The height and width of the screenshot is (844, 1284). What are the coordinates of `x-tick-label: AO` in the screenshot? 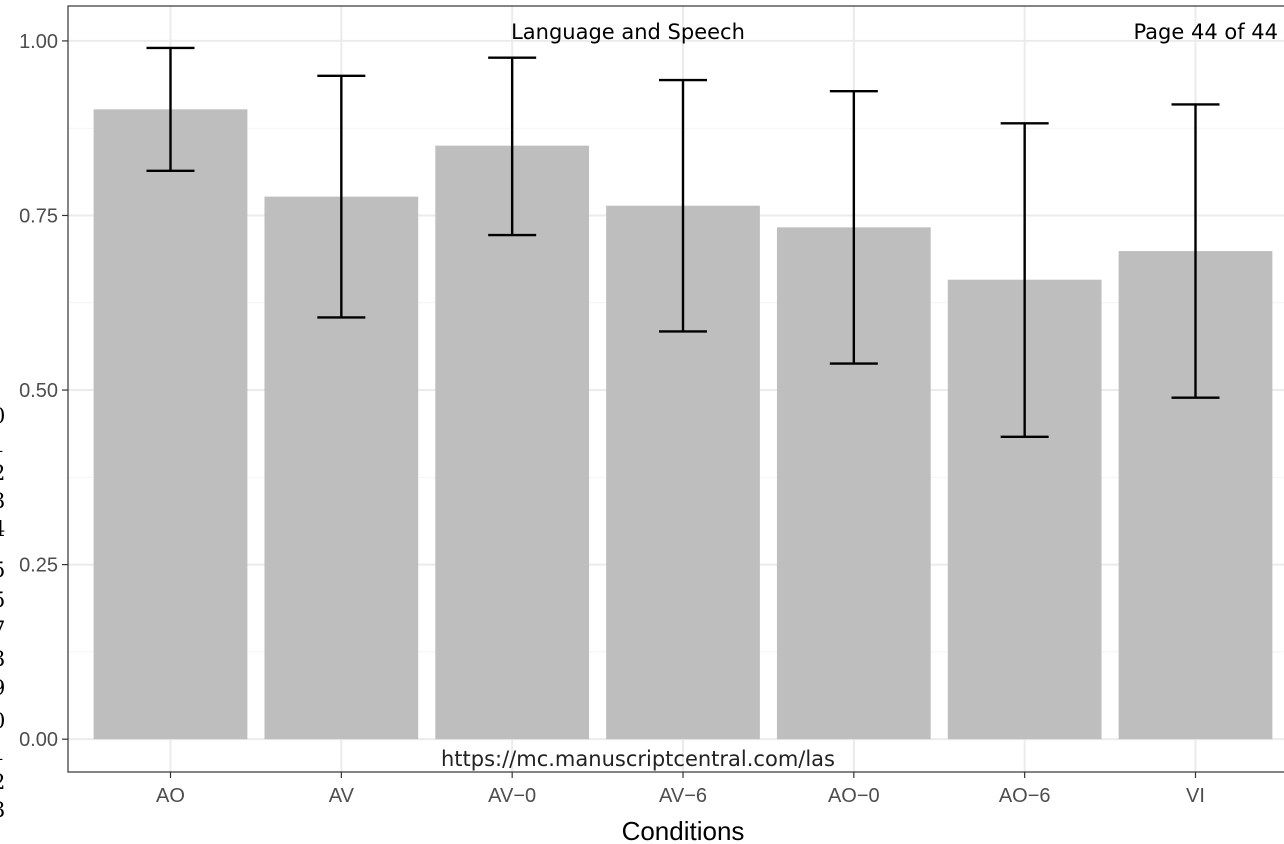 It's located at (170, 796).